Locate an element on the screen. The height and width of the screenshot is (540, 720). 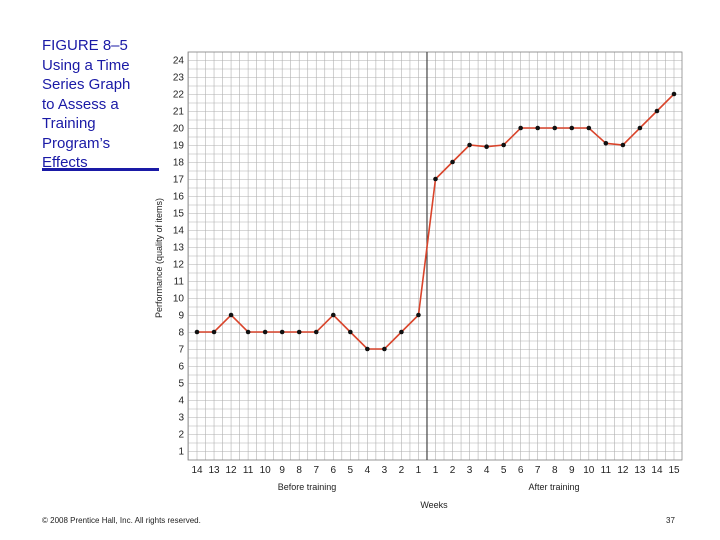
y-tick-label: 6 is located at coordinates (181, 367).